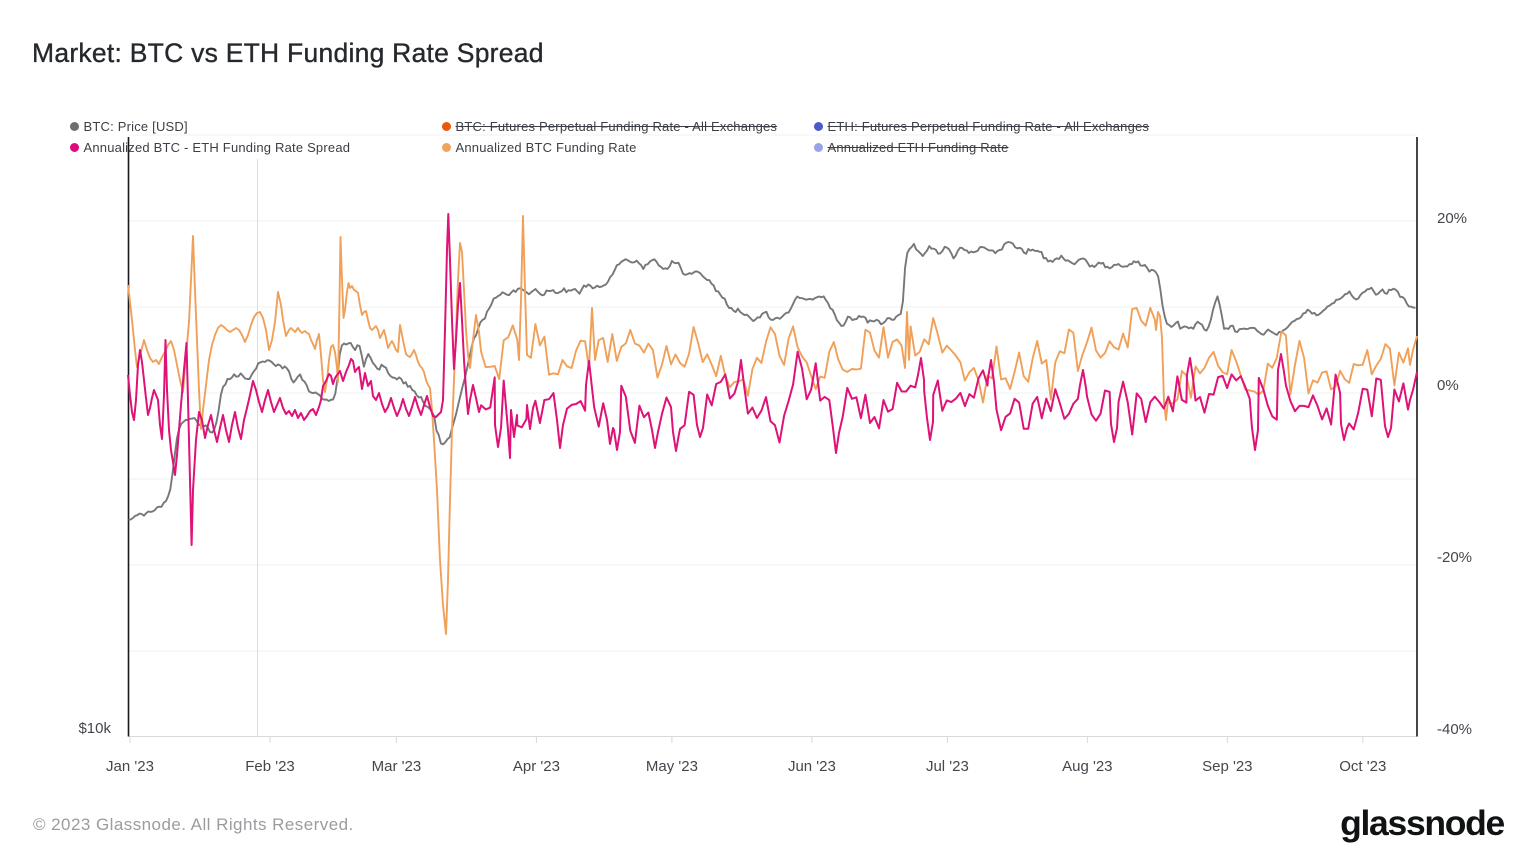 The width and height of the screenshot is (1536, 864). I want to click on svg-text: Jan '23, so click(130, 766).